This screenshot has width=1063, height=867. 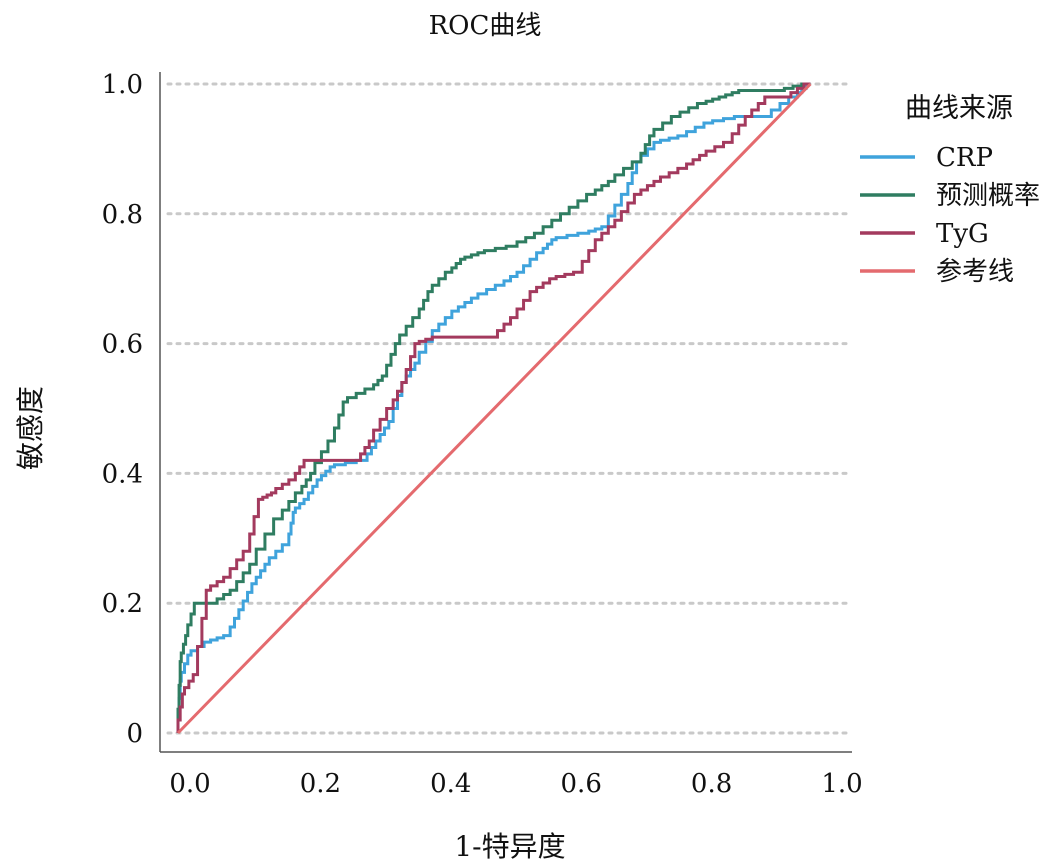 I want to click on x-tick-label: 0.0, so click(x=189, y=784).